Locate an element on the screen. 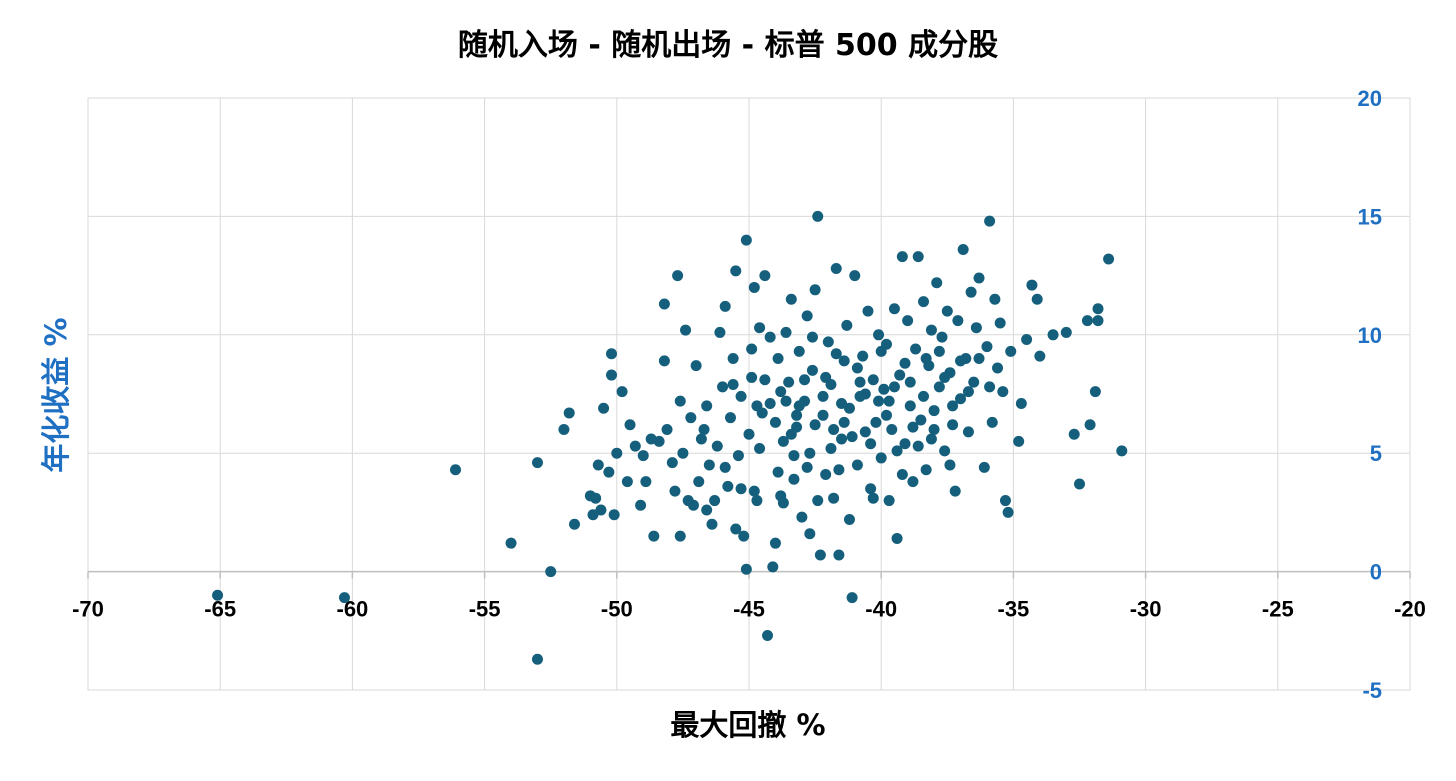  x-tick-label: -65 is located at coordinates (220, 609).